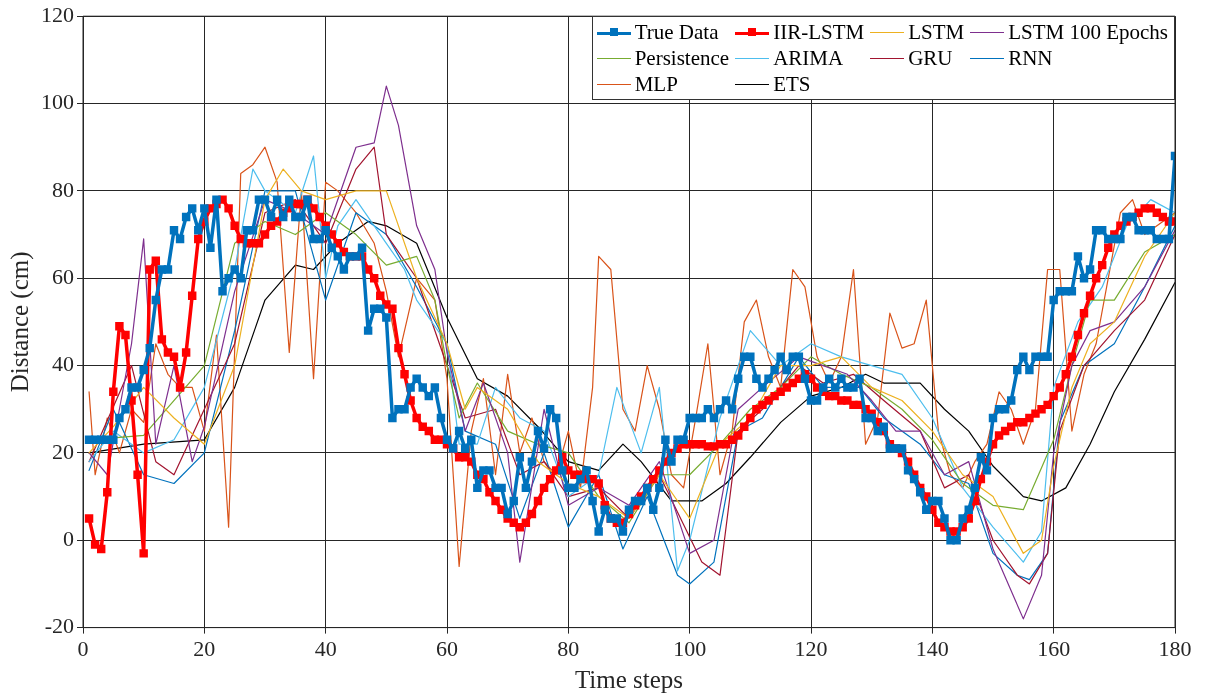 The height and width of the screenshot is (698, 1211). Describe the element at coordinates (1030, 58) in the screenshot. I see `legend-label: RNN` at that location.